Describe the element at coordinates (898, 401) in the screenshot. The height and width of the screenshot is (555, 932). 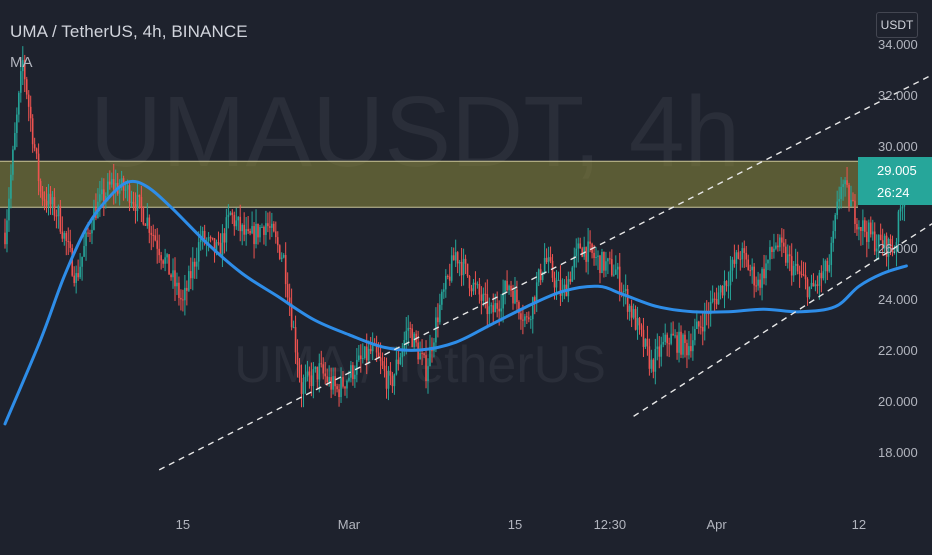
I see `y-tick-label: 20.000` at that location.